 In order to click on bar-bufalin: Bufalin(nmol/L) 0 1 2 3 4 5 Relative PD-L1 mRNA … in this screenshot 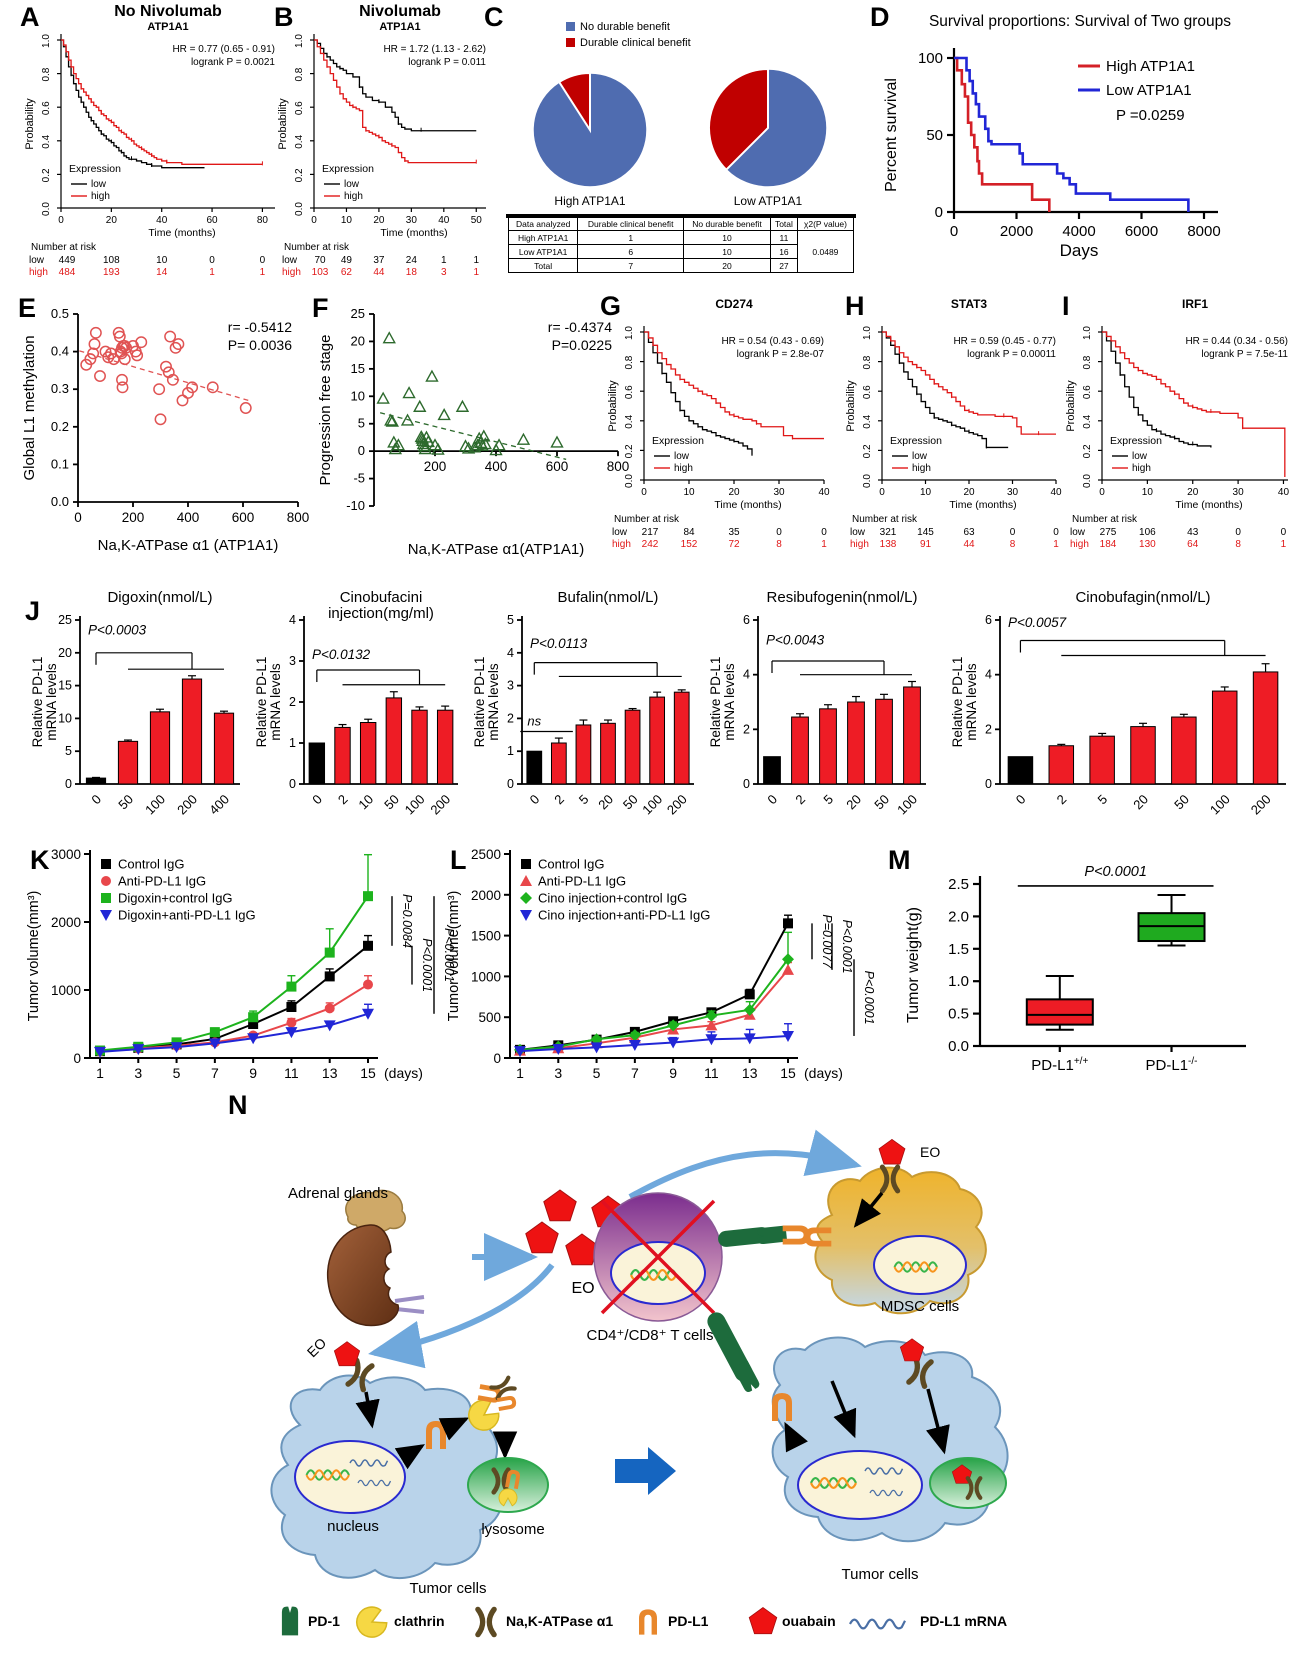, I will do `click(587, 717)`.